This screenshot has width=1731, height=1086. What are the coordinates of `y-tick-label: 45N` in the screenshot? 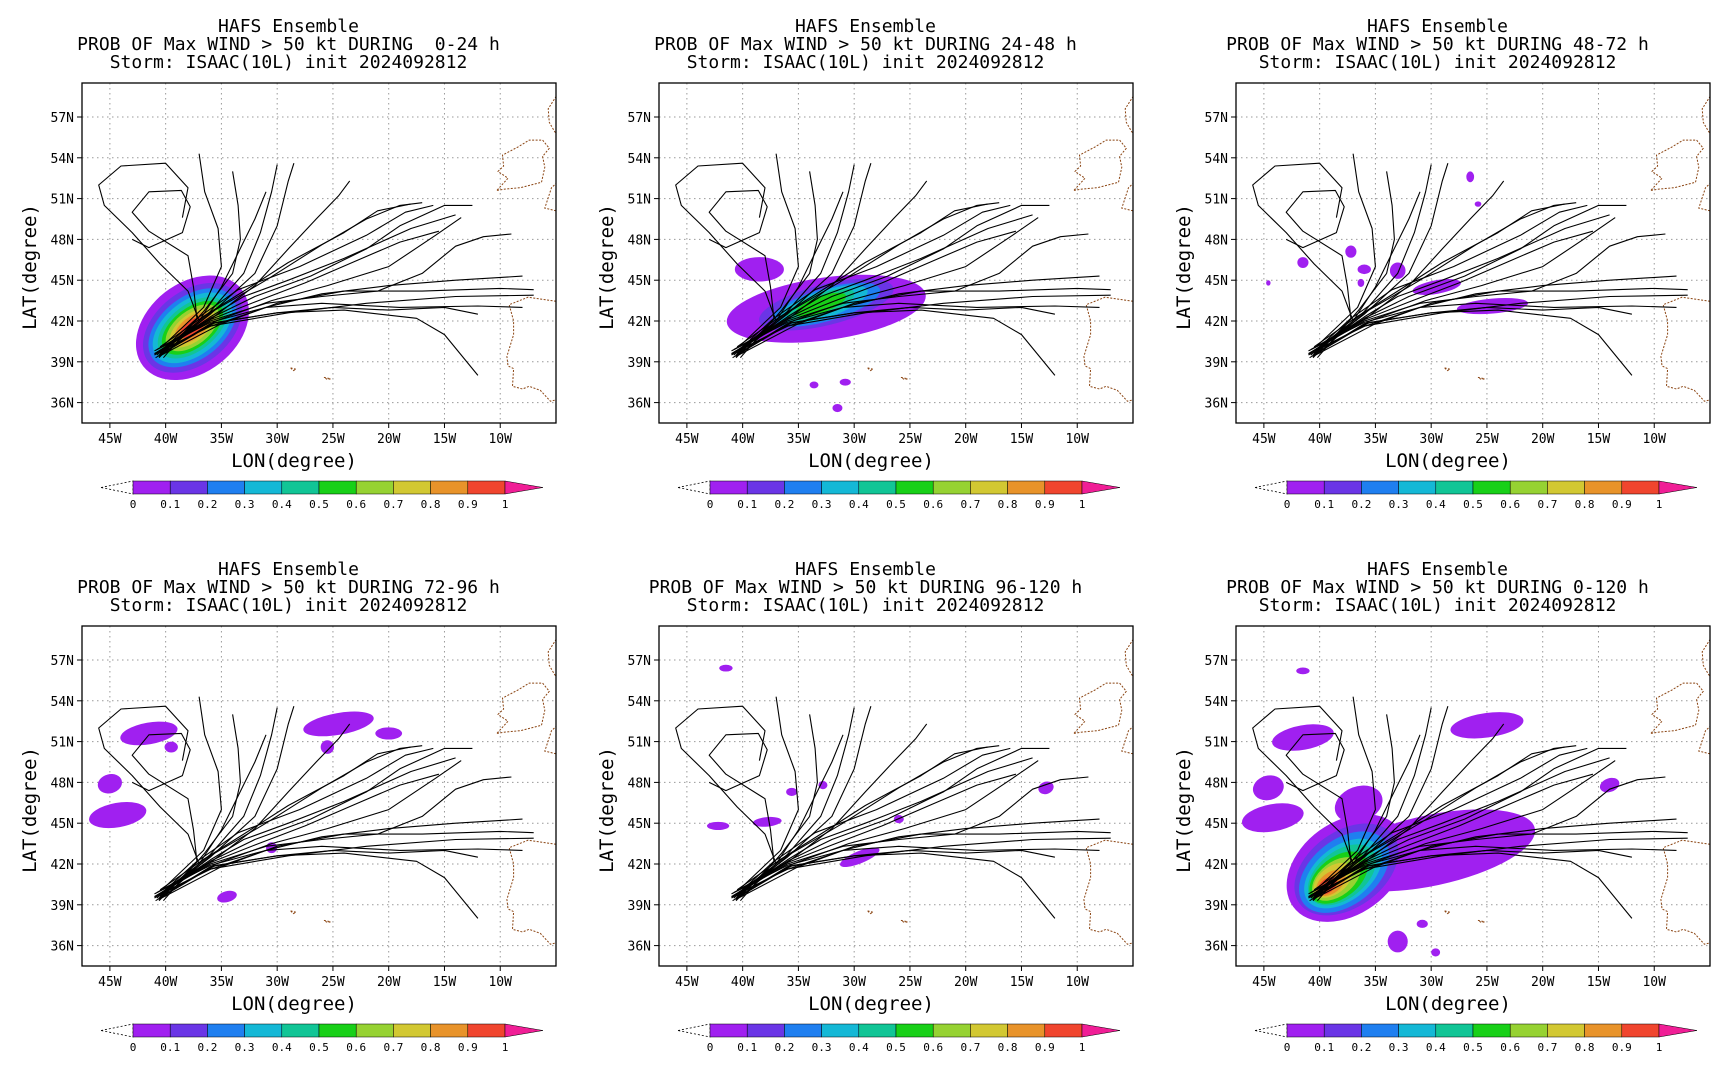 It's located at (62, 281).